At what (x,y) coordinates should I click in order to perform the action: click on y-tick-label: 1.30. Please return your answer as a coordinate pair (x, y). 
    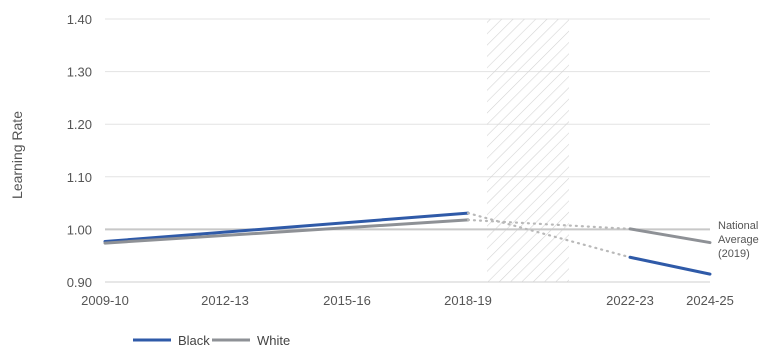
    Looking at the image, I should click on (79, 72).